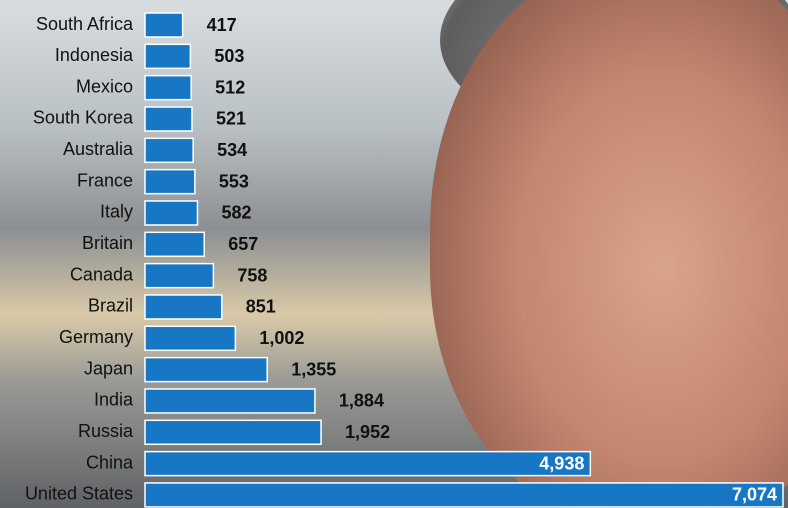 This screenshot has width=788, height=508. Describe the element at coordinates (281, 338) in the screenshot. I see `value-label: 1,002` at that location.